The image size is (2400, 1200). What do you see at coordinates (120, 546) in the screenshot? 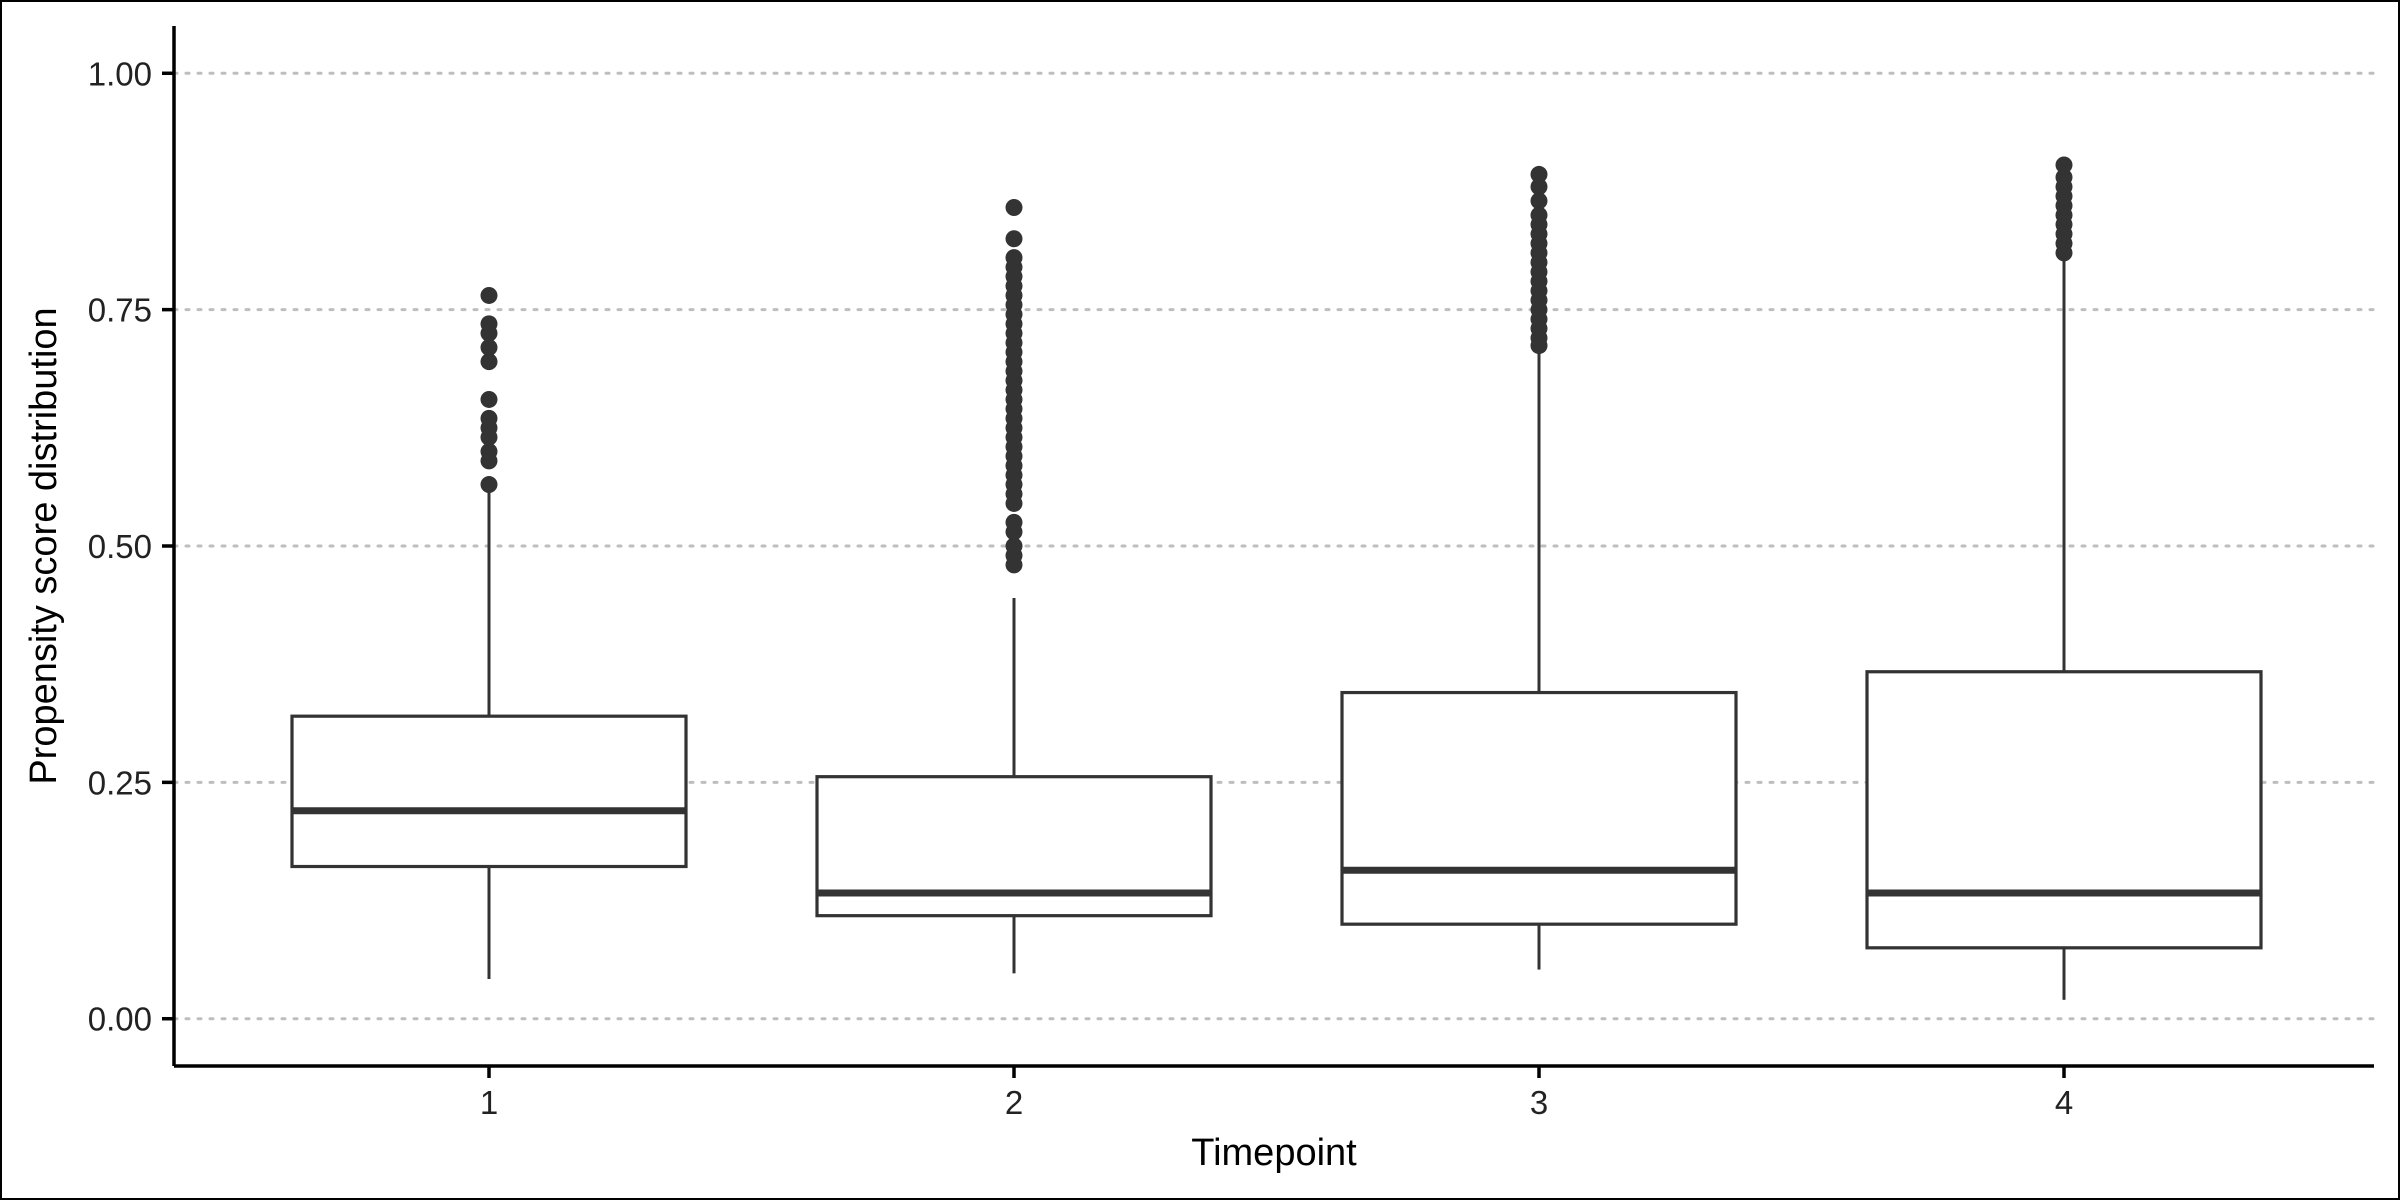
I see `y-tick-label-2: 0.50` at bounding box center [120, 546].